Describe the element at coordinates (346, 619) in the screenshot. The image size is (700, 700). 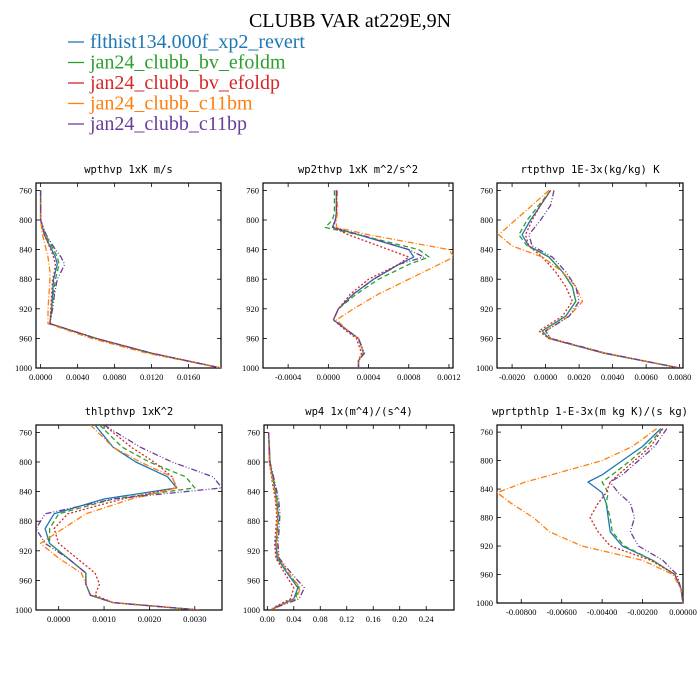
I see `x-tick-label: 0.12` at that location.